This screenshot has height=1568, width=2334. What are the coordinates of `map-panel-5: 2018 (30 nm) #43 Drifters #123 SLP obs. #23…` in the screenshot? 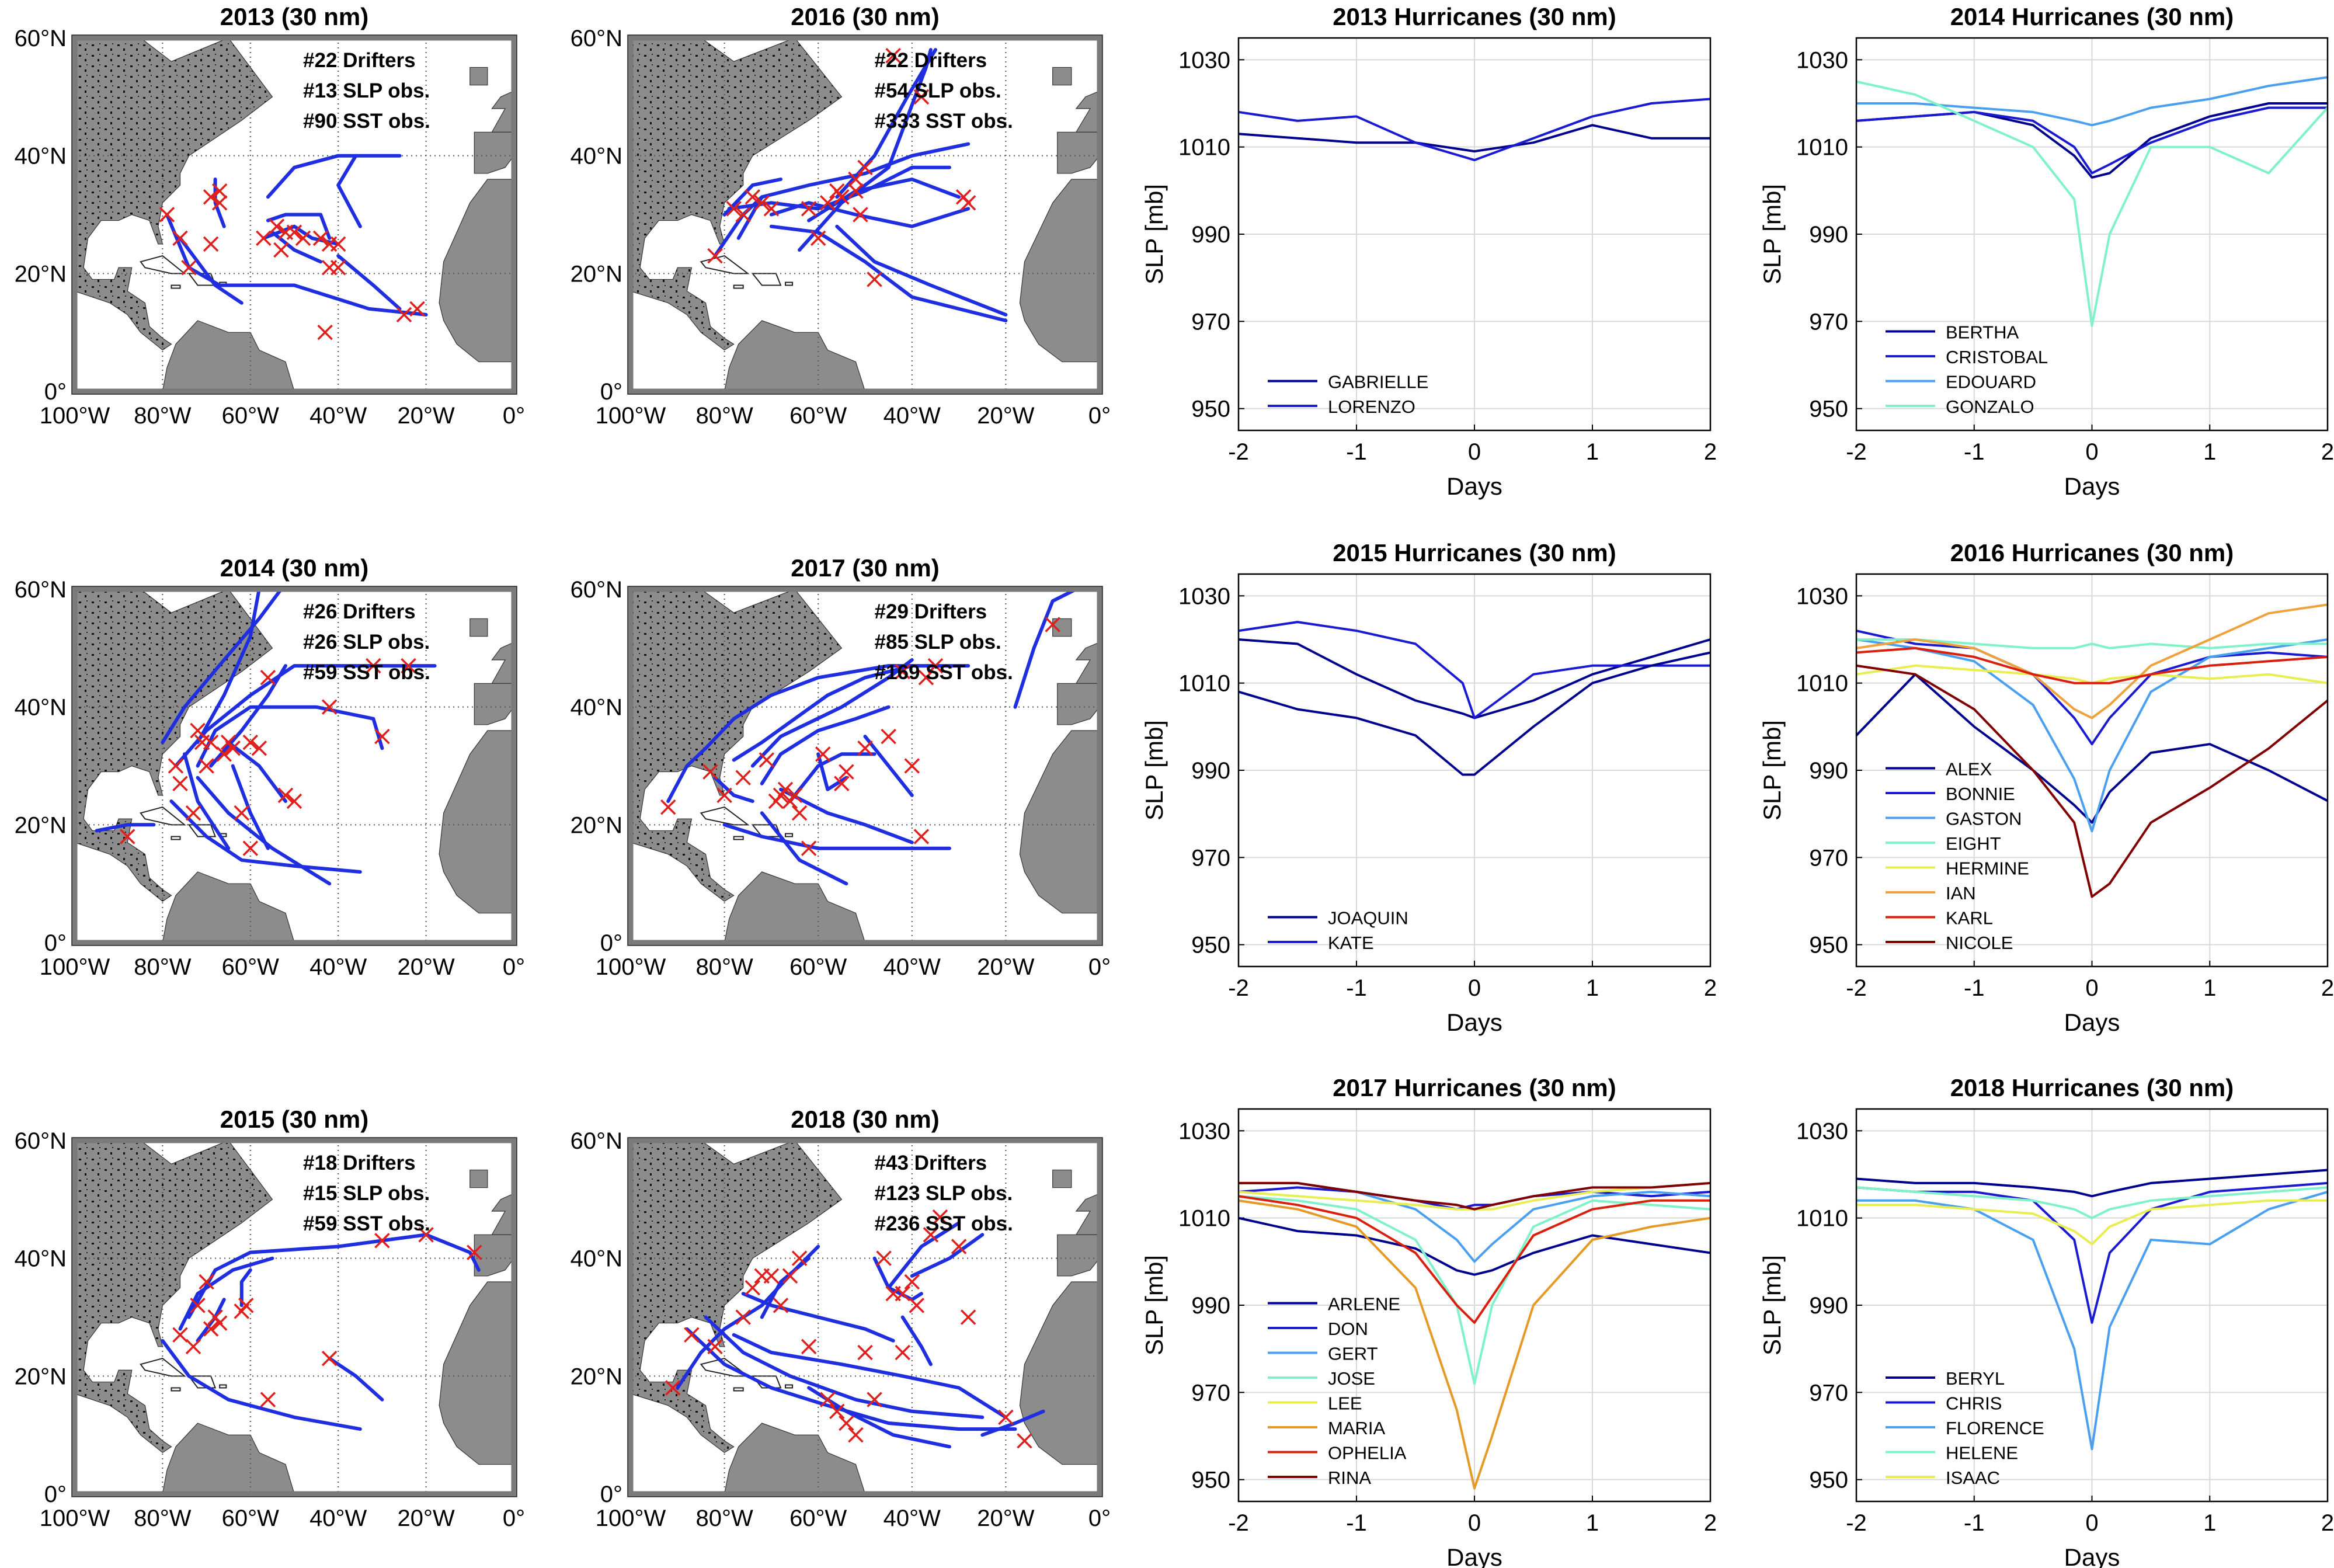 It's located at (841, 1318).